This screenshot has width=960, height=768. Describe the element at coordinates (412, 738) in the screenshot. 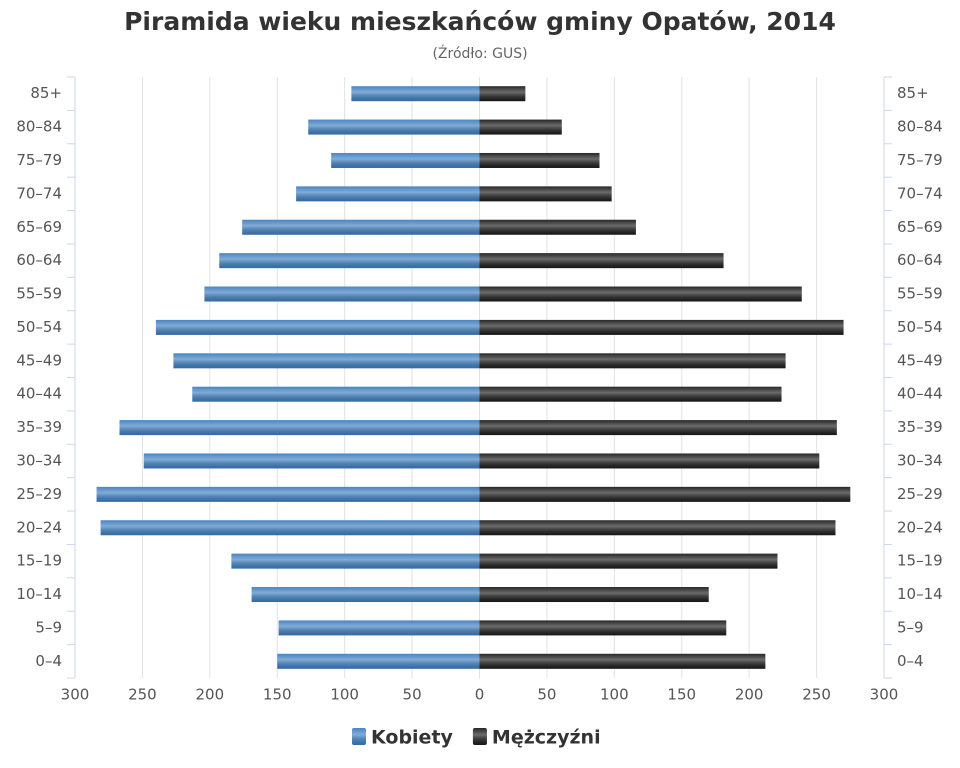

I see `legend-label: Kobiety` at that location.